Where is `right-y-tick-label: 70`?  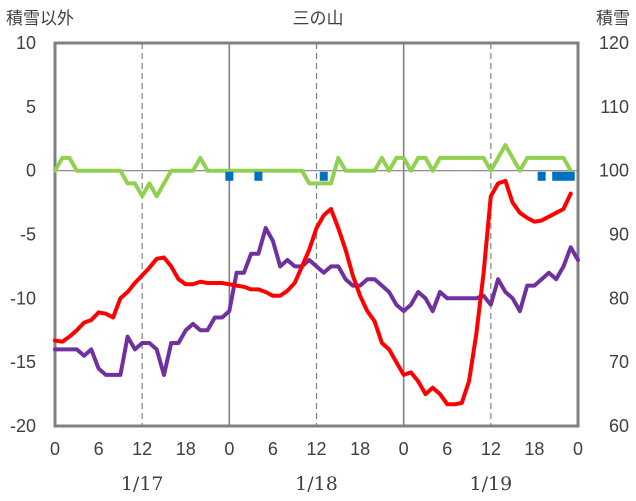
right-y-tick-label: 70 is located at coordinates (619, 362).